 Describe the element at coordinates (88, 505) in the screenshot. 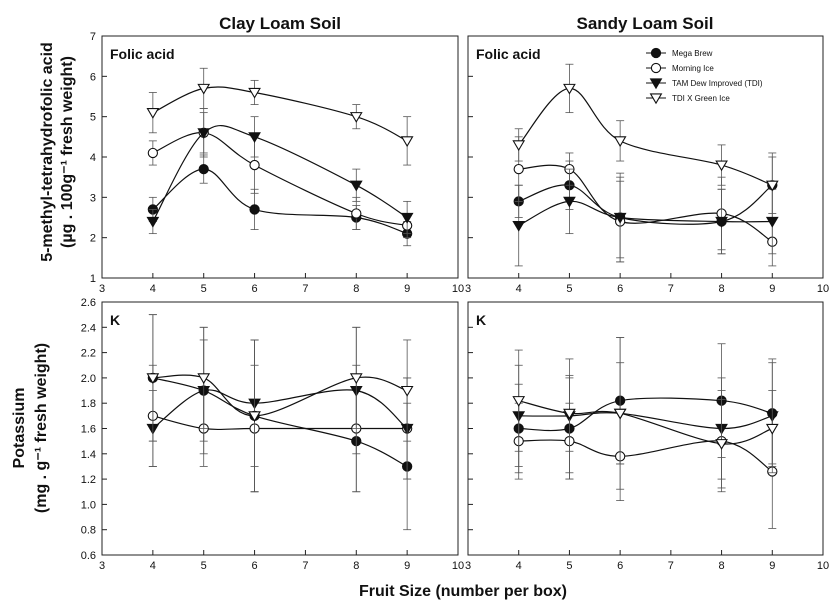

I see `y-tick-label: 1.0` at that location.